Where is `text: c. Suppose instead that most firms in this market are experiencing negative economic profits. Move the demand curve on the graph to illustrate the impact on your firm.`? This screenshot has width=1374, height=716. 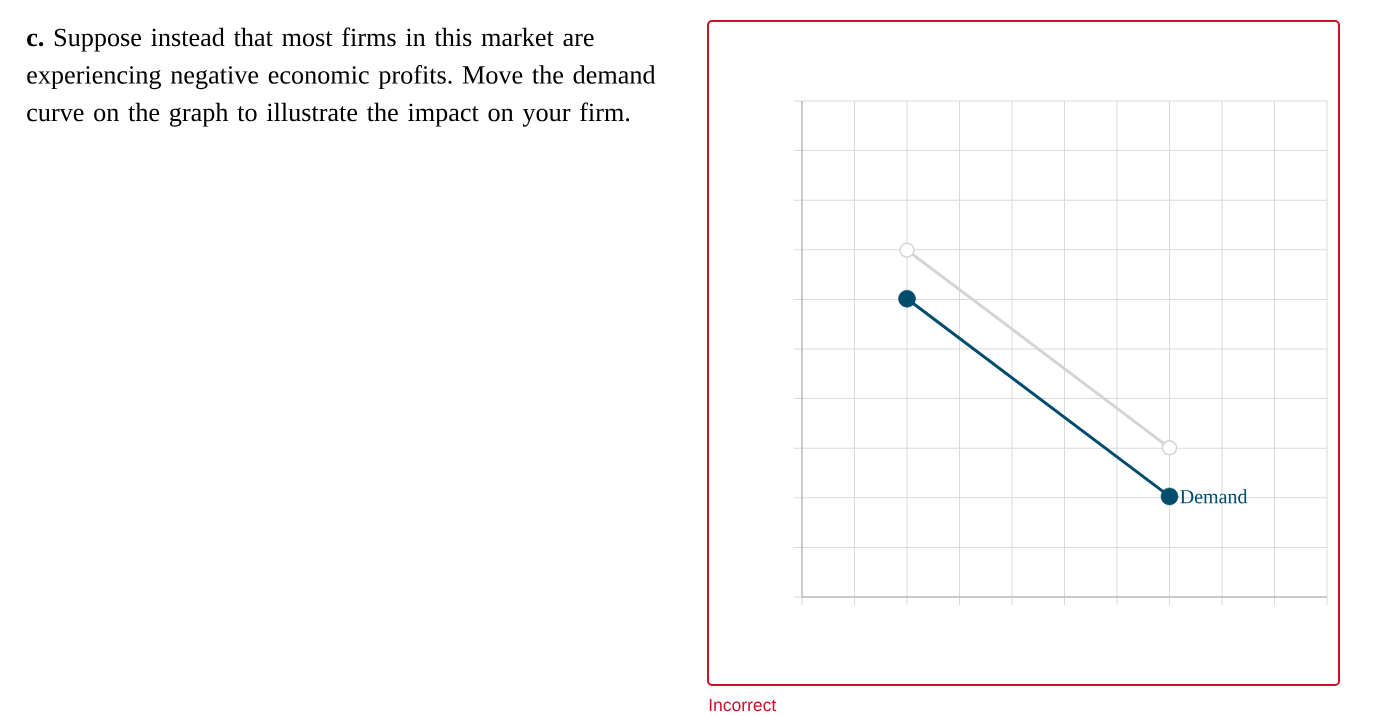 text: c. Suppose instead that most firms in this market are experiencing negative economic profits. Move the demand curve on the graph to illustrate the impact on your firm. is located at coordinates (341, 77).